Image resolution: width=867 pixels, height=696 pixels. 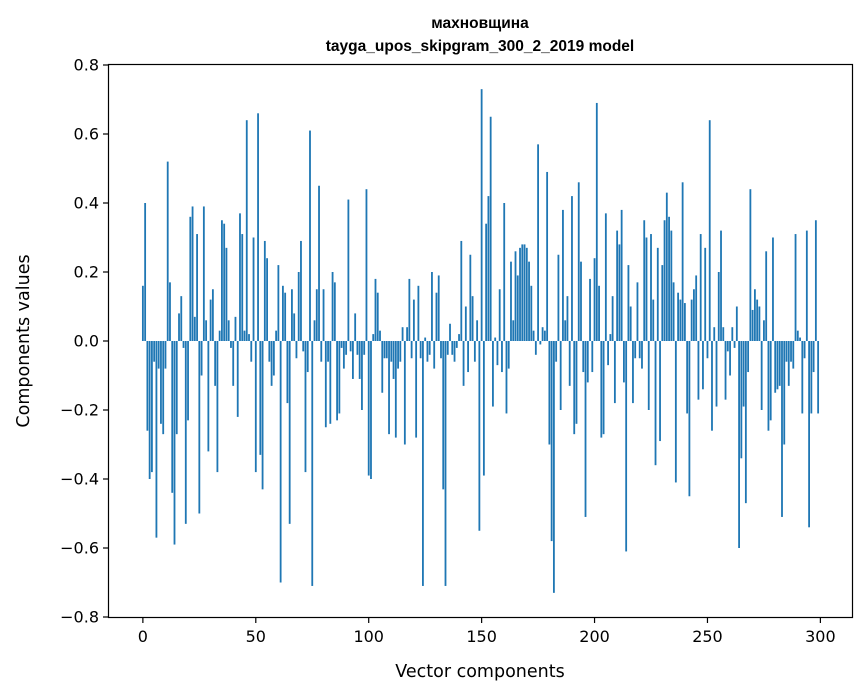 What do you see at coordinates (368, 636) in the screenshot?
I see `x-tick-label: 100` at bounding box center [368, 636].